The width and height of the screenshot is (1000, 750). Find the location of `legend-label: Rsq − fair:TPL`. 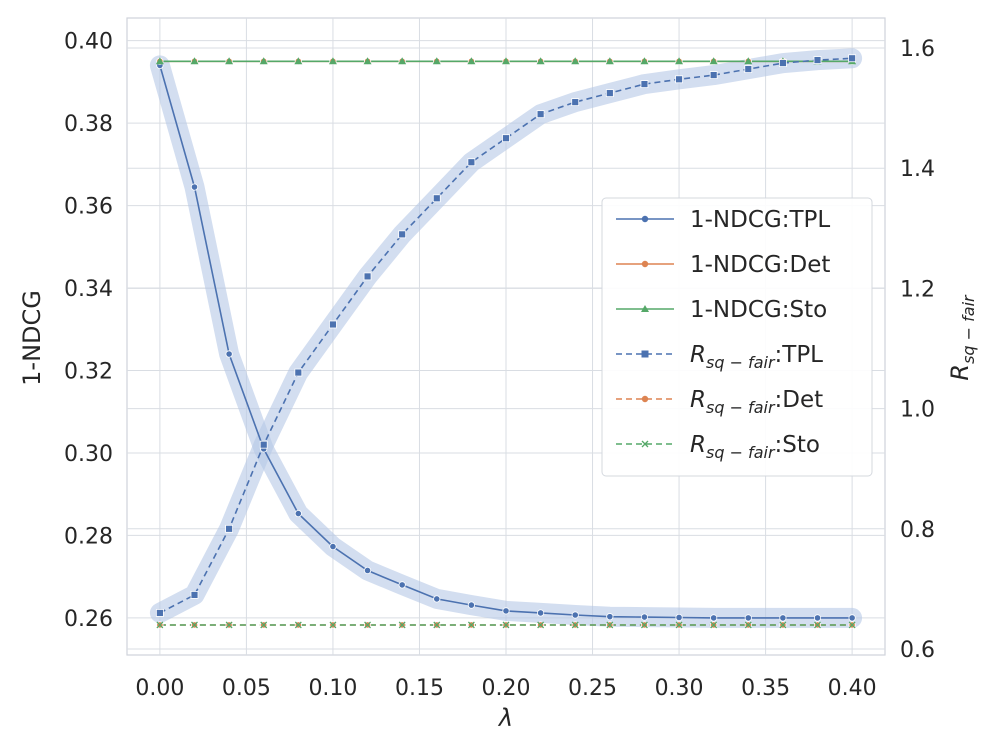

legend-label: Rsq − fair:TPL is located at coordinates (756, 357).